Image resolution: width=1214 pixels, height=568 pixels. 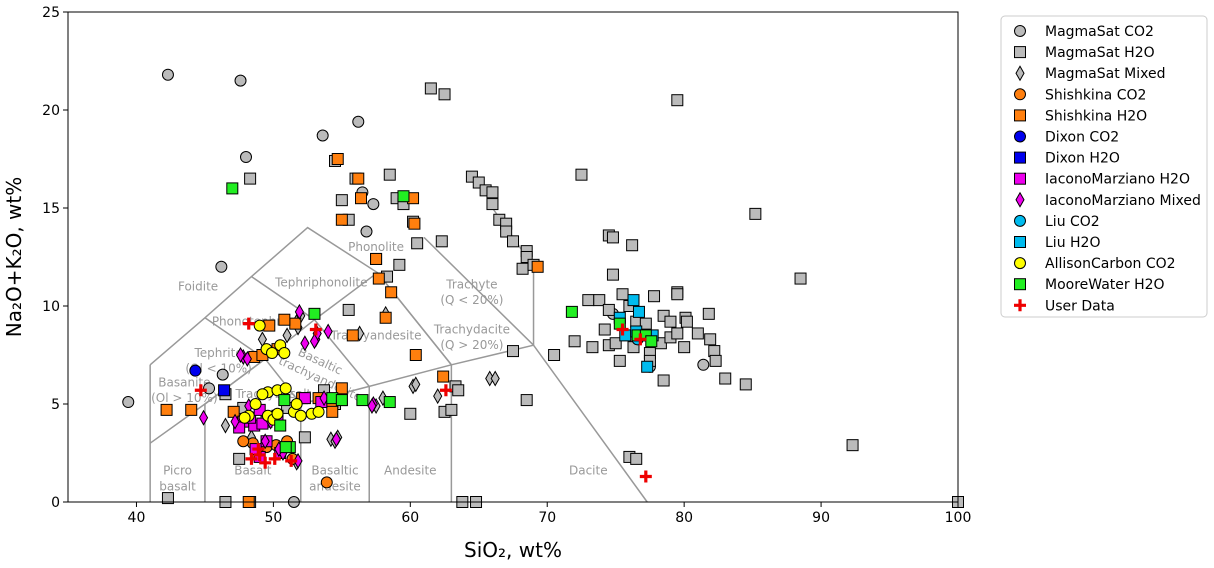 What do you see at coordinates (1095, 95) in the screenshot?
I see `legend-label: Shishkina CO2` at bounding box center [1095, 95].